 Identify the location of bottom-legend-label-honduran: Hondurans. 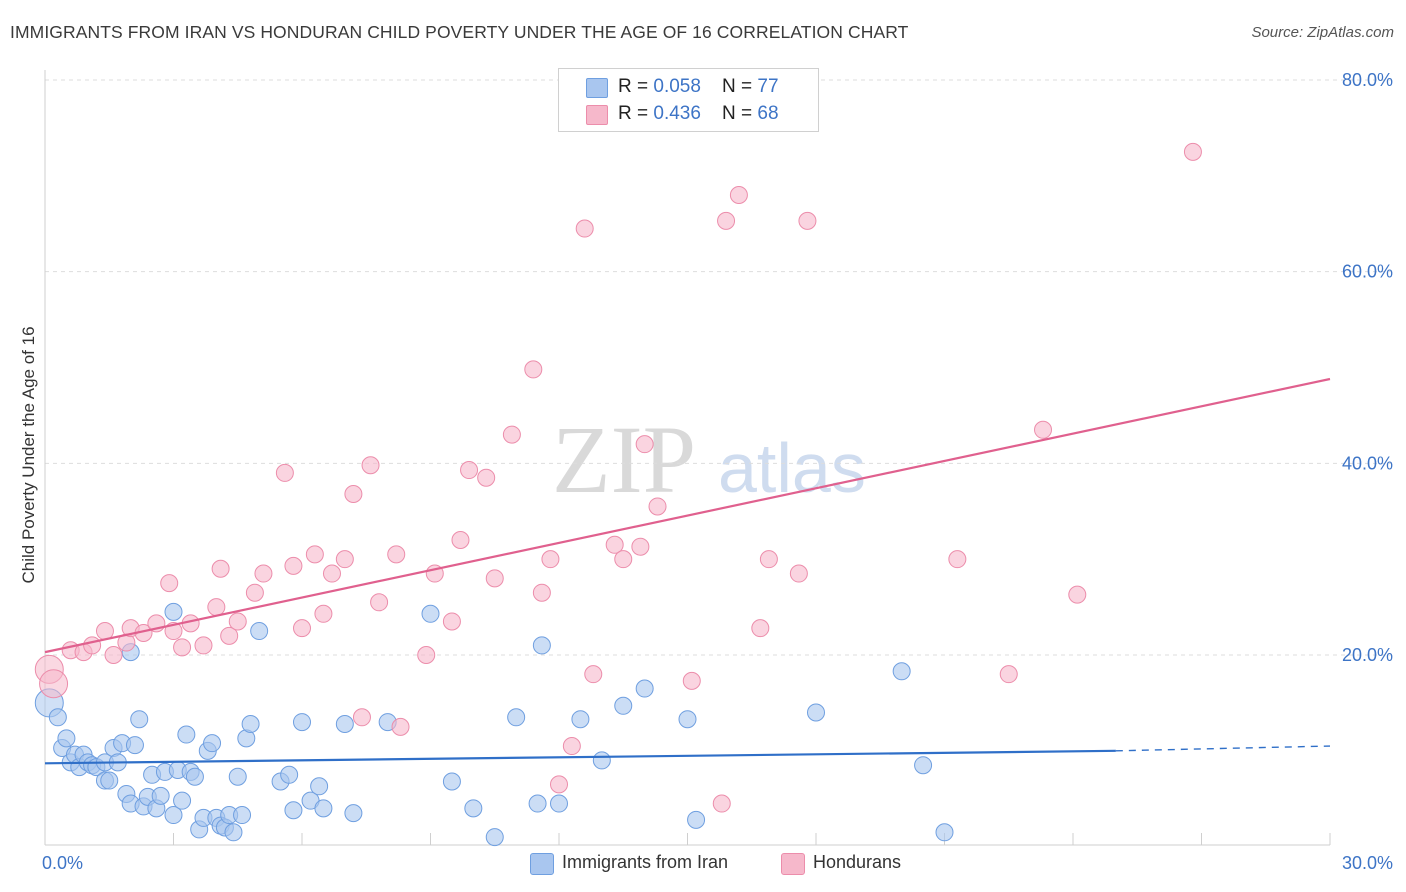
(857, 862).